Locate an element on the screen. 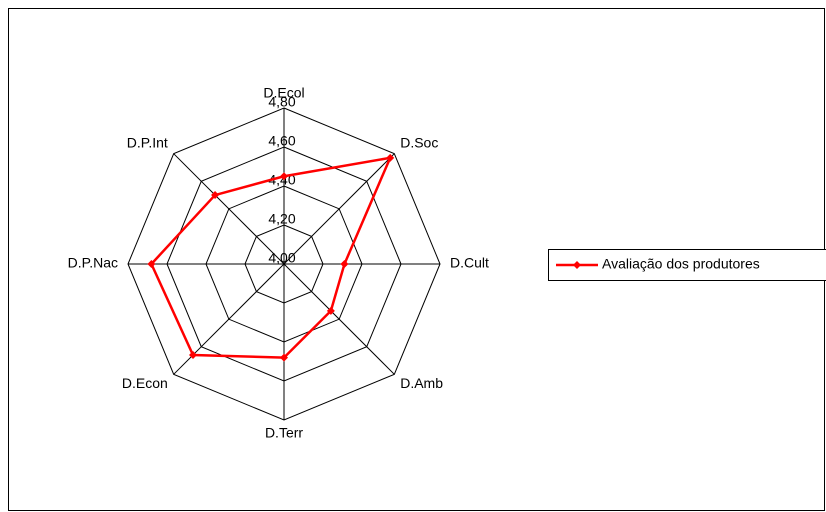 This screenshot has height=512, width=826. r-tick-label: 4,00 is located at coordinates (281, 258).